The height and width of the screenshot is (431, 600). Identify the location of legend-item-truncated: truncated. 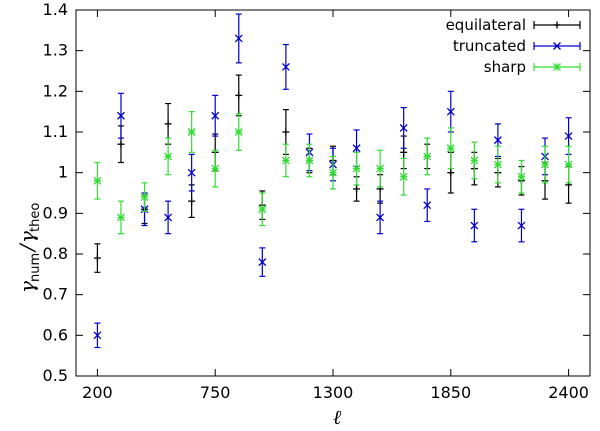
(517, 46).